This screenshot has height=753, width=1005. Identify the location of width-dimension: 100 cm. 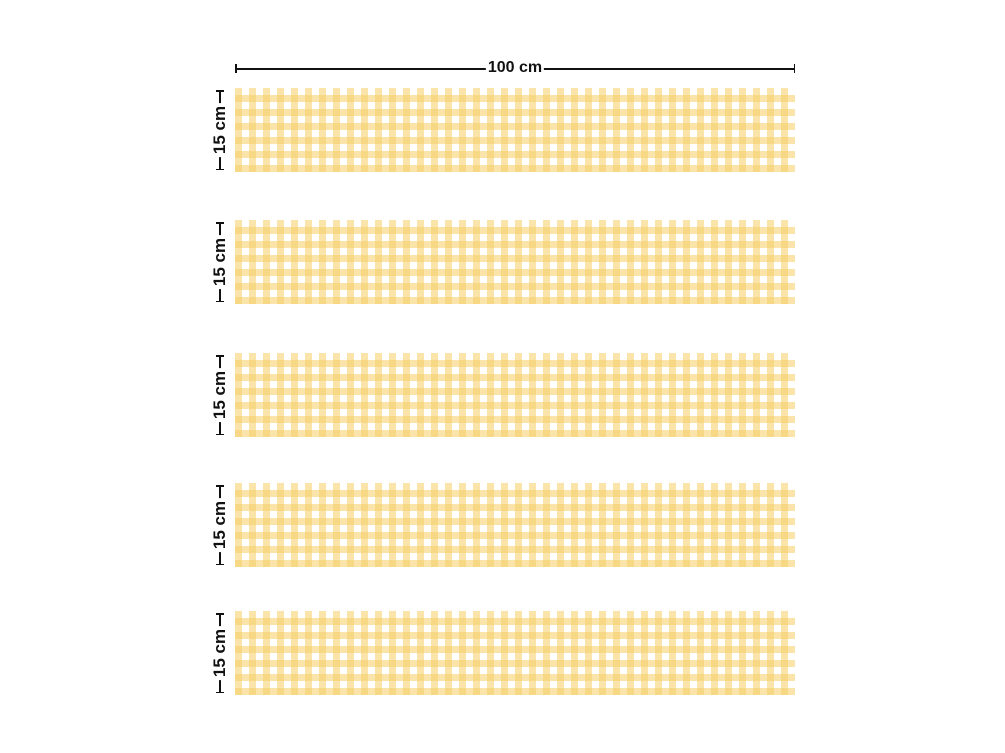
(515, 68).